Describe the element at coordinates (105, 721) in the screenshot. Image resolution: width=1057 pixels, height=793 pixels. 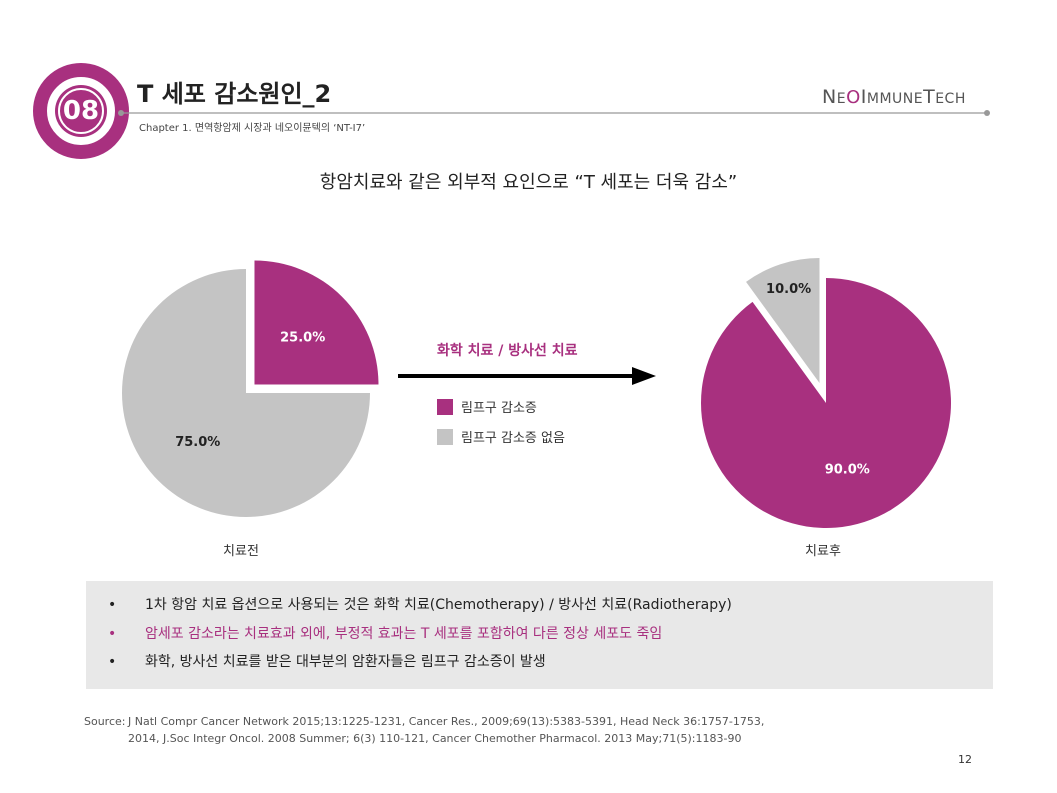
I see `source-label: Source:` at that location.